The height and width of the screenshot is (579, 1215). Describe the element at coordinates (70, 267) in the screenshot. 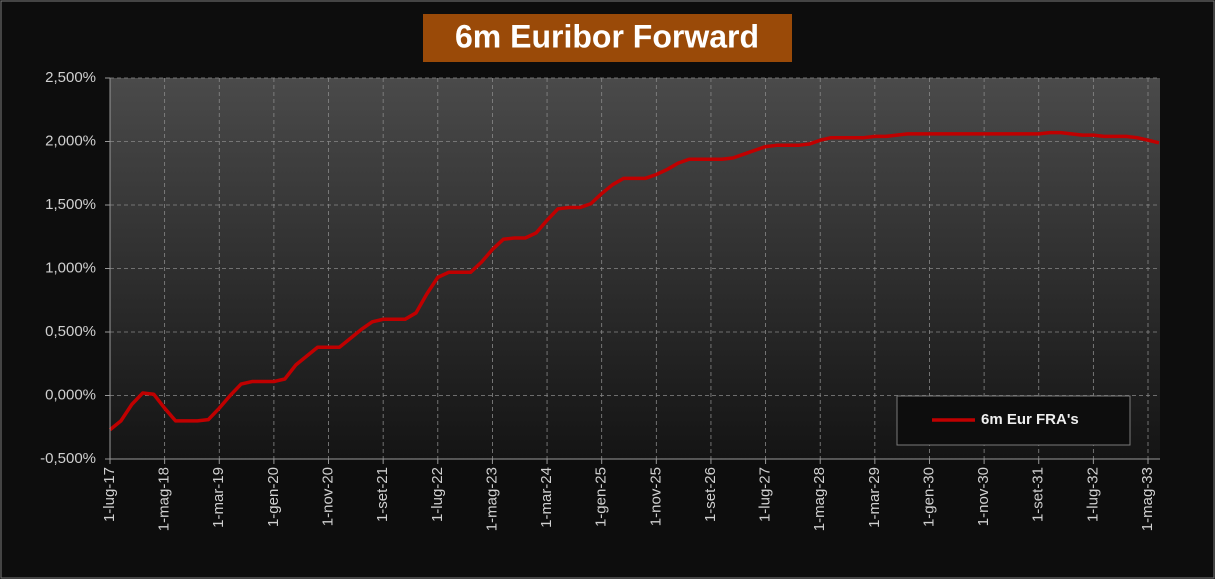

I see `y-tick-label: 1,000%` at that location.